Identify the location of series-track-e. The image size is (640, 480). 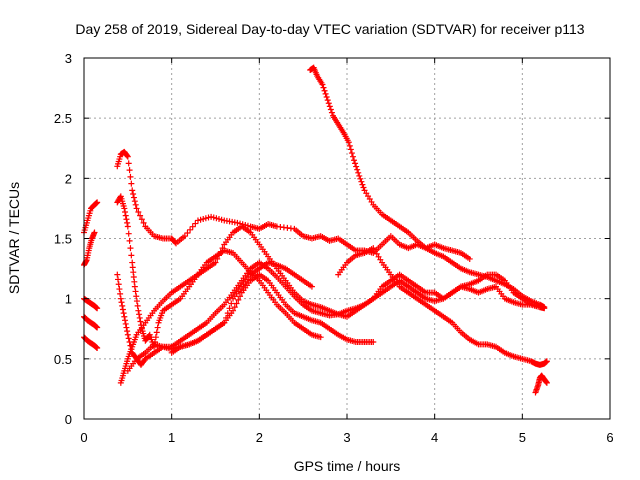
(91, 343).